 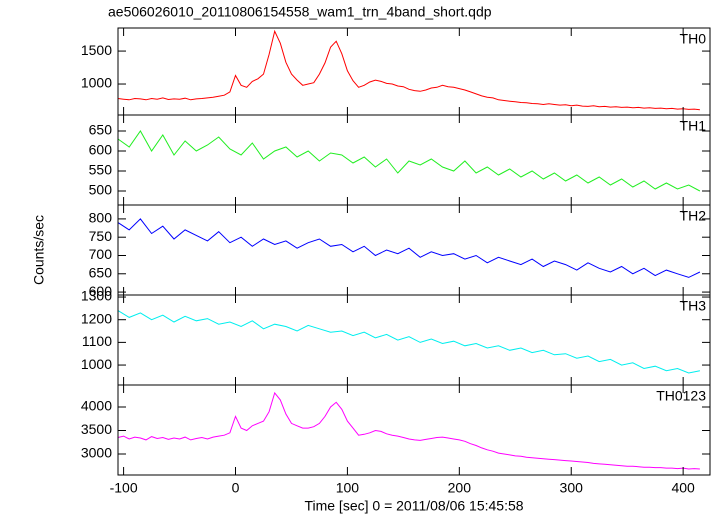 What do you see at coordinates (693, 126) in the screenshot?
I see `series-label: TH1` at bounding box center [693, 126].